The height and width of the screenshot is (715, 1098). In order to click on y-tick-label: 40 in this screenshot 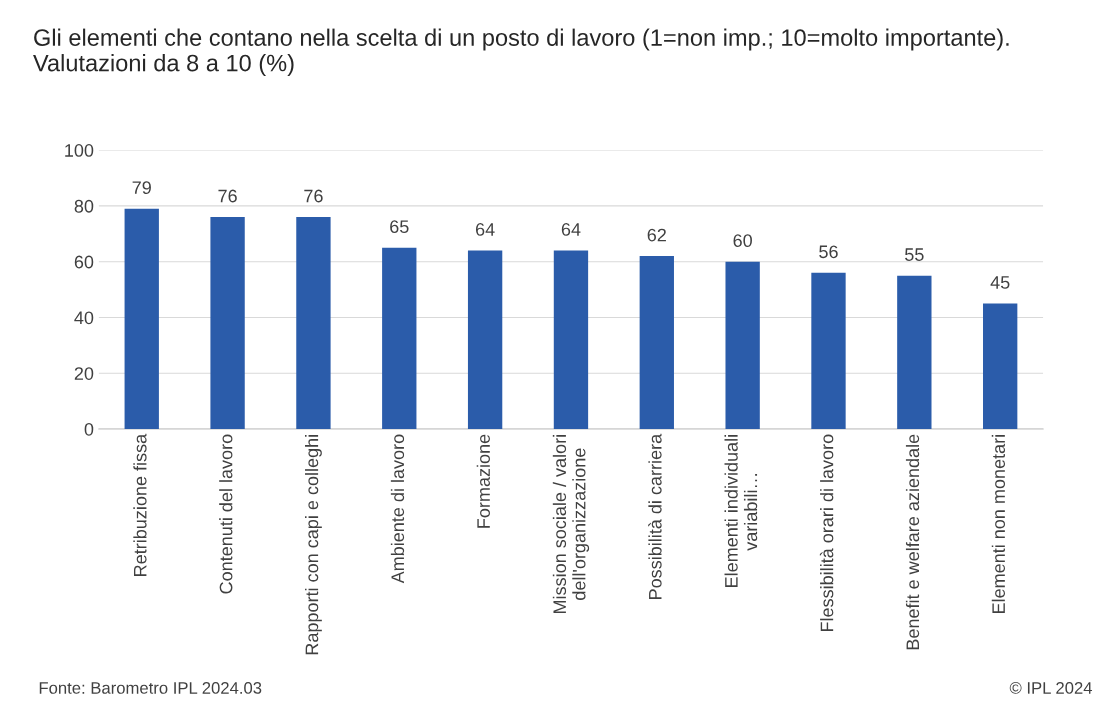, I will do `click(84, 318)`.